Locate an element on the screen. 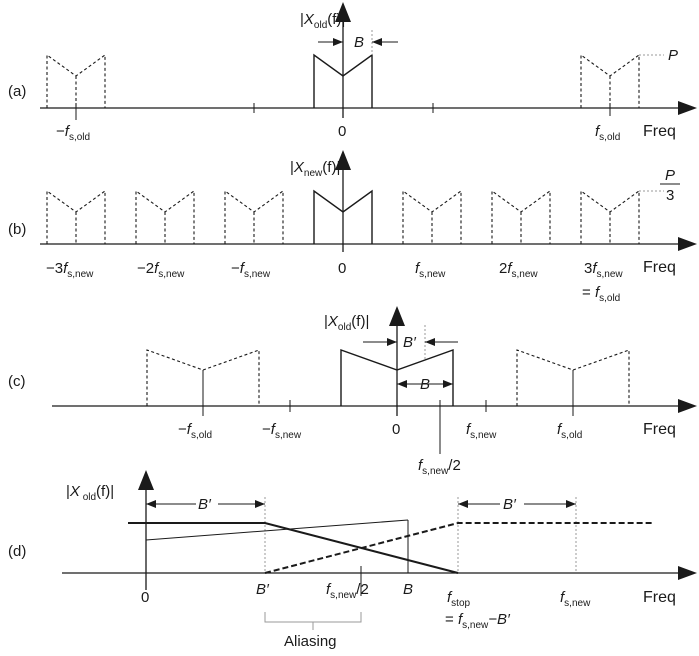  panel-c-tick-half: fs,new/2 is located at coordinates (439, 467).